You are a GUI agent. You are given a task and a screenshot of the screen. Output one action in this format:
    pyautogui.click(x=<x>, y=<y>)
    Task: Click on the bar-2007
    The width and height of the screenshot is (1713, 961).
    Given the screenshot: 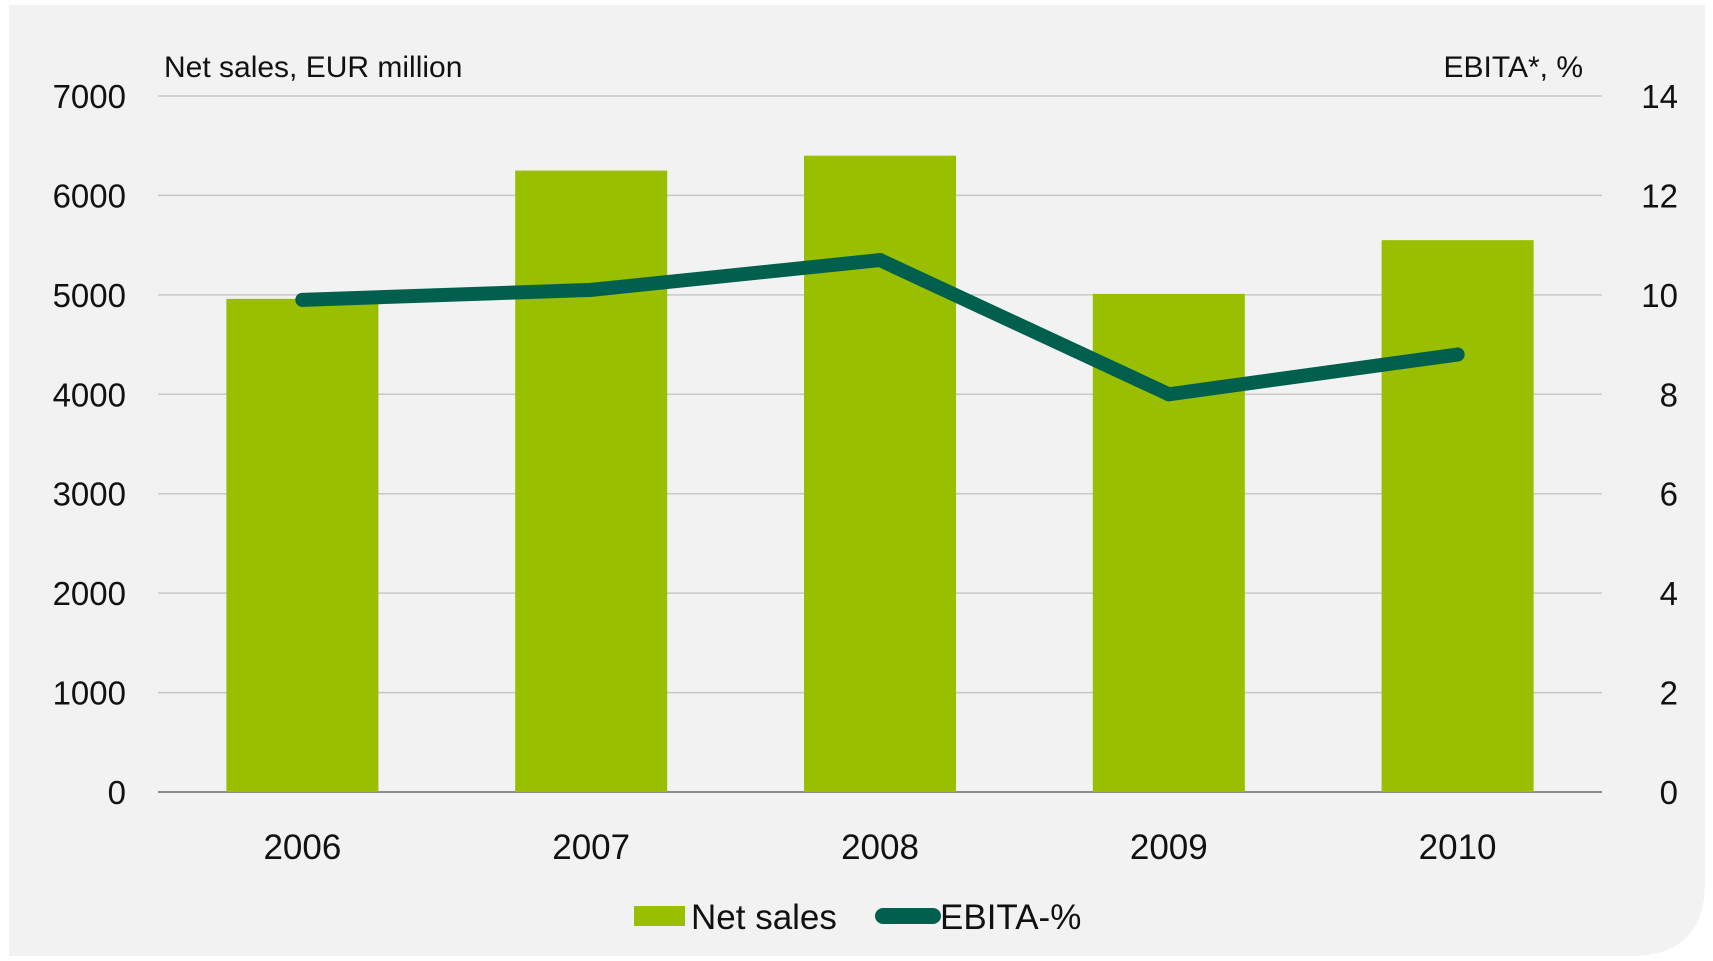 What is the action you would take?
    pyautogui.click(x=591, y=481)
    